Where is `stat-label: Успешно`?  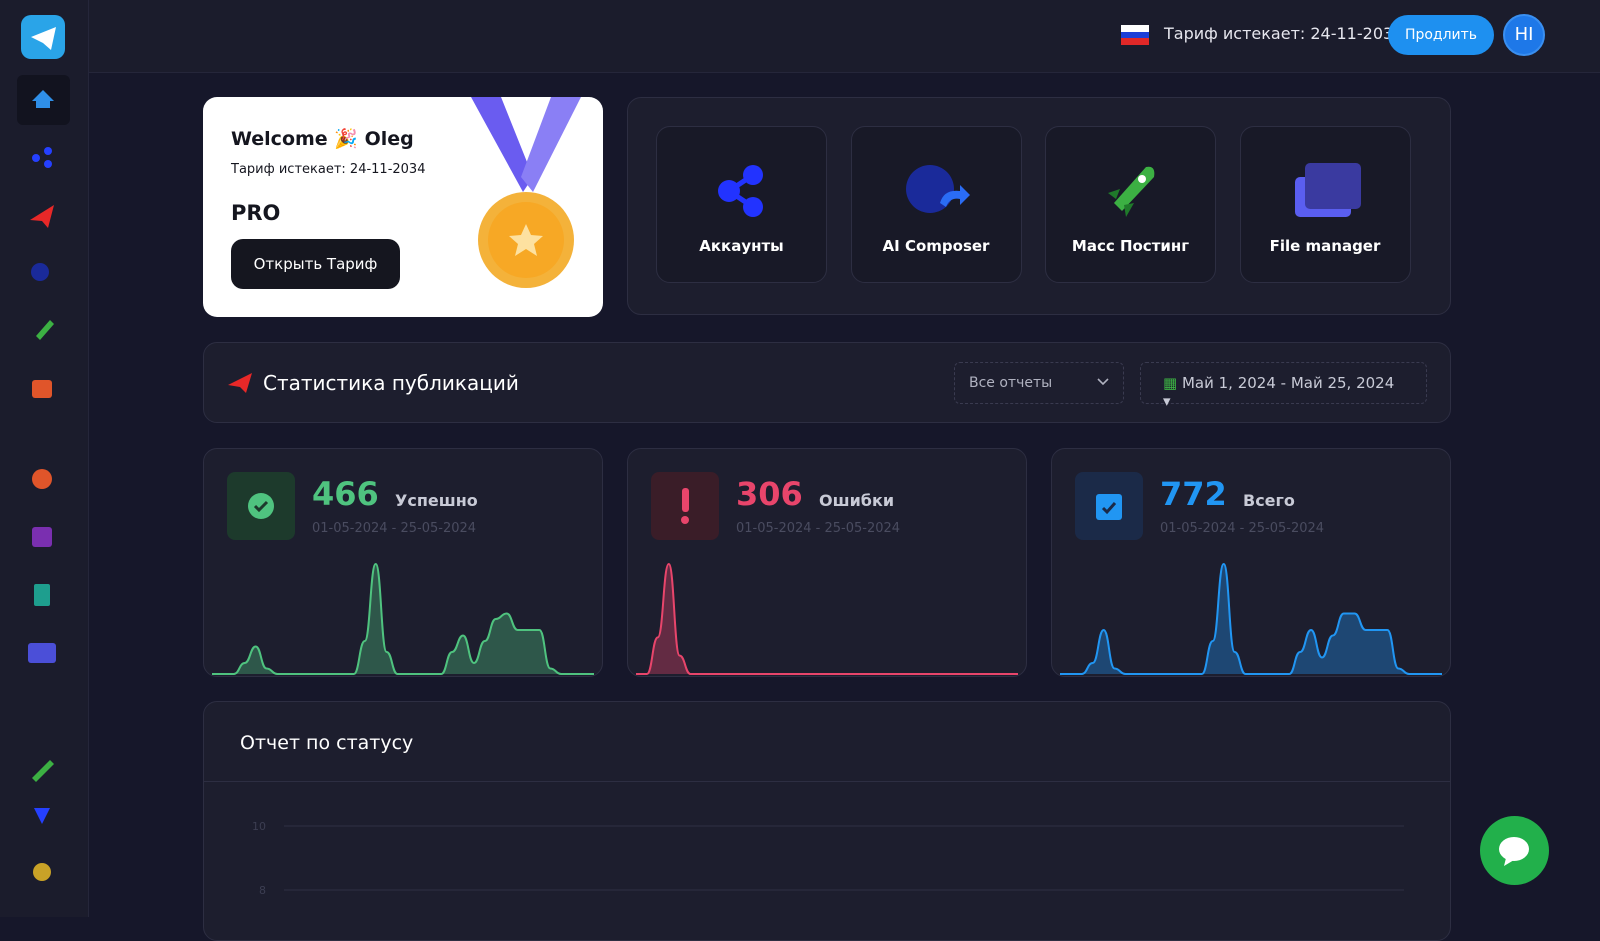
stat-label: Успешно is located at coordinates (436, 500).